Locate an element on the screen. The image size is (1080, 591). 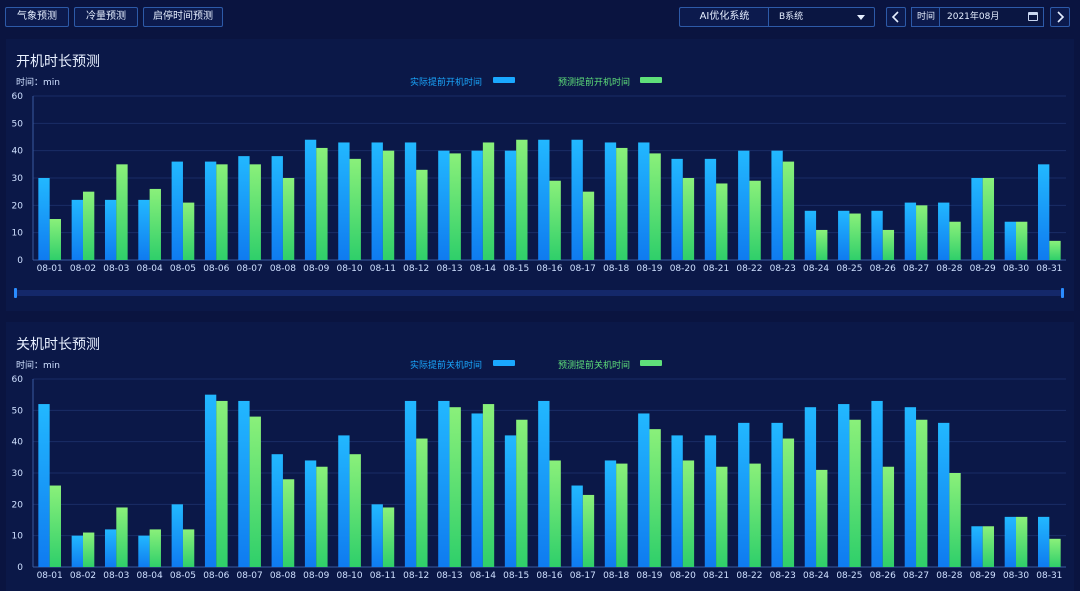
scrollbar-left-handle is located at coordinates (15, 293).